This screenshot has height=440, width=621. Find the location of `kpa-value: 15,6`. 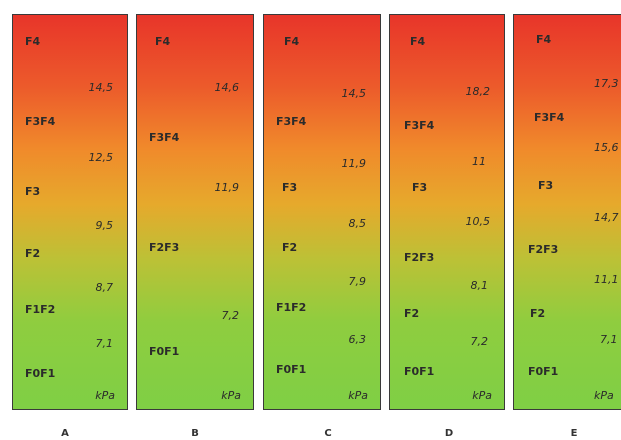

kpa-value: 15,6 is located at coordinates (606, 147).